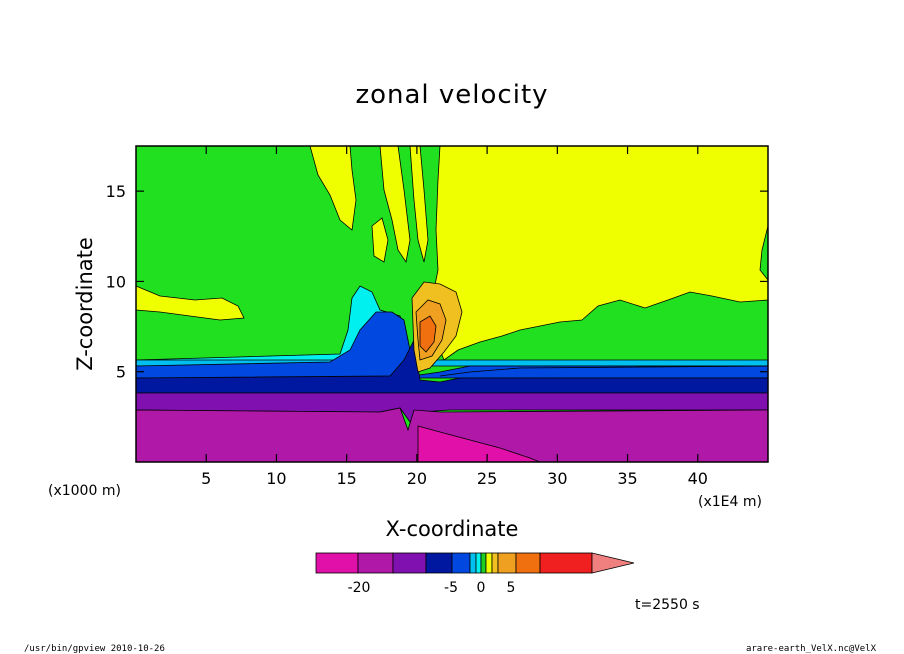  What do you see at coordinates (276, 478) in the screenshot?
I see `x-tick-label: 10` at bounding box center [276, 478].